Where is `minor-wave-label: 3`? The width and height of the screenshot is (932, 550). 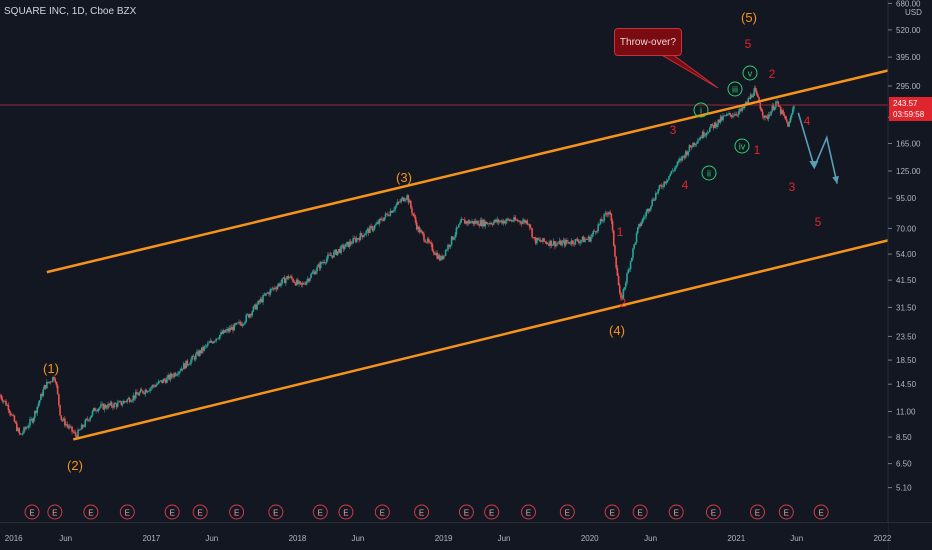 minor-wave-label: 3 is located at coordinates (673, 130).